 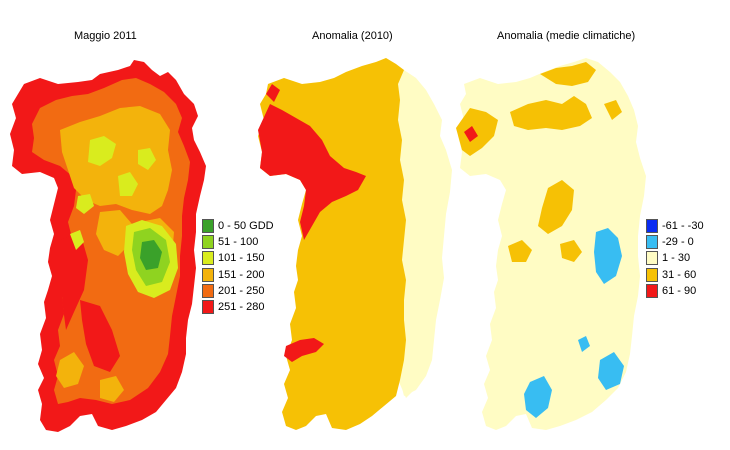 I want to click on legend-item: 0 - 50 GDD, so click(x=238, y=226).